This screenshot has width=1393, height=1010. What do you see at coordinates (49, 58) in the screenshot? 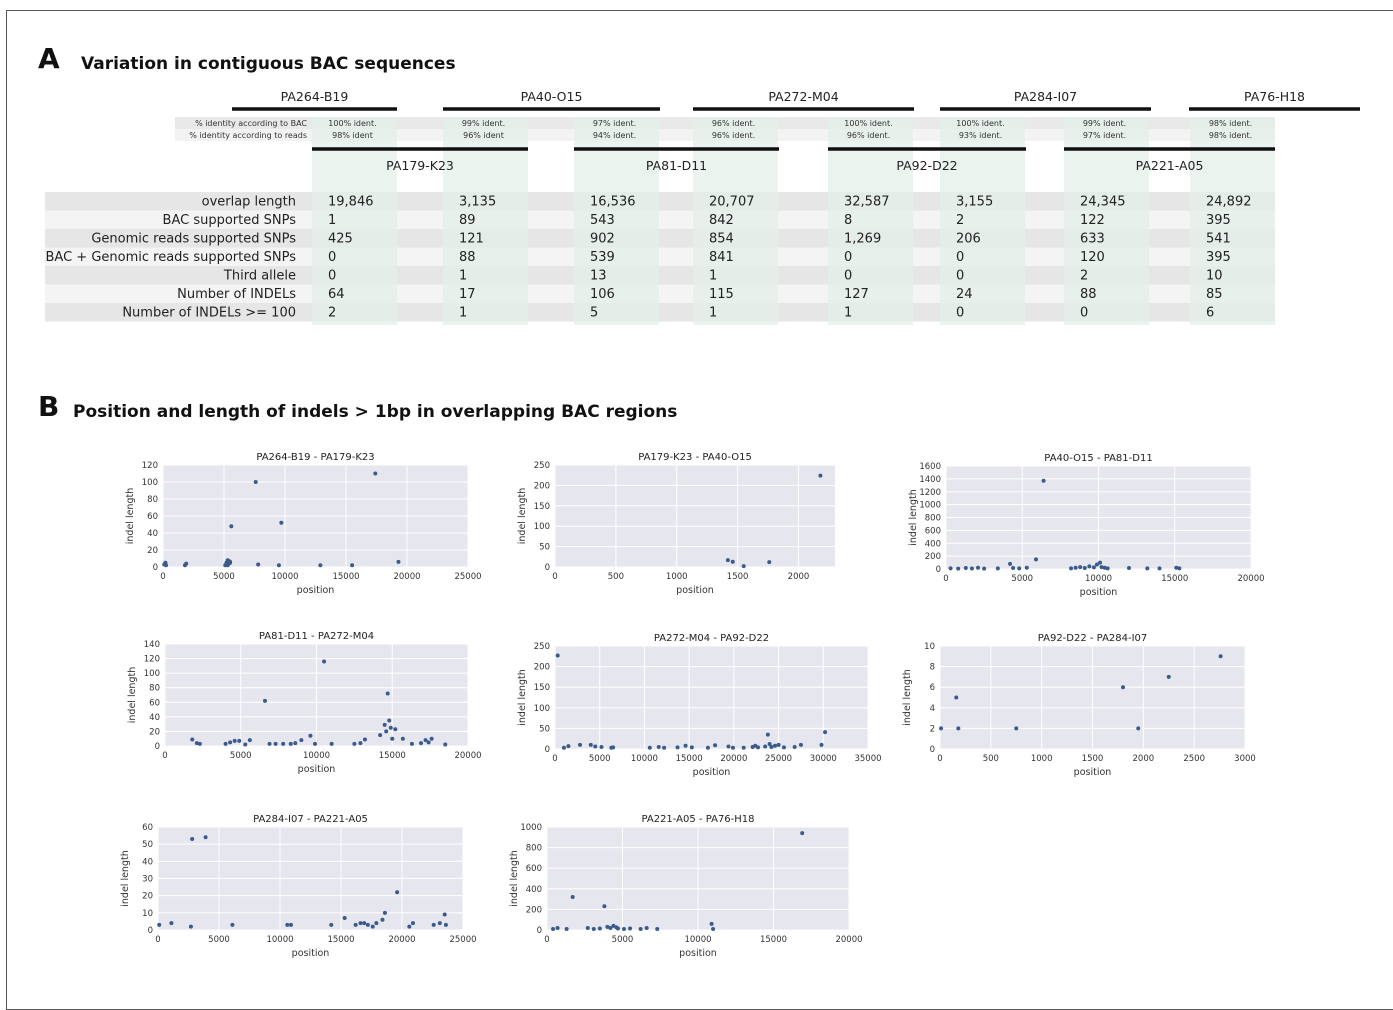
I see `panel-a-letter: A` at bounding box center [49, 58].